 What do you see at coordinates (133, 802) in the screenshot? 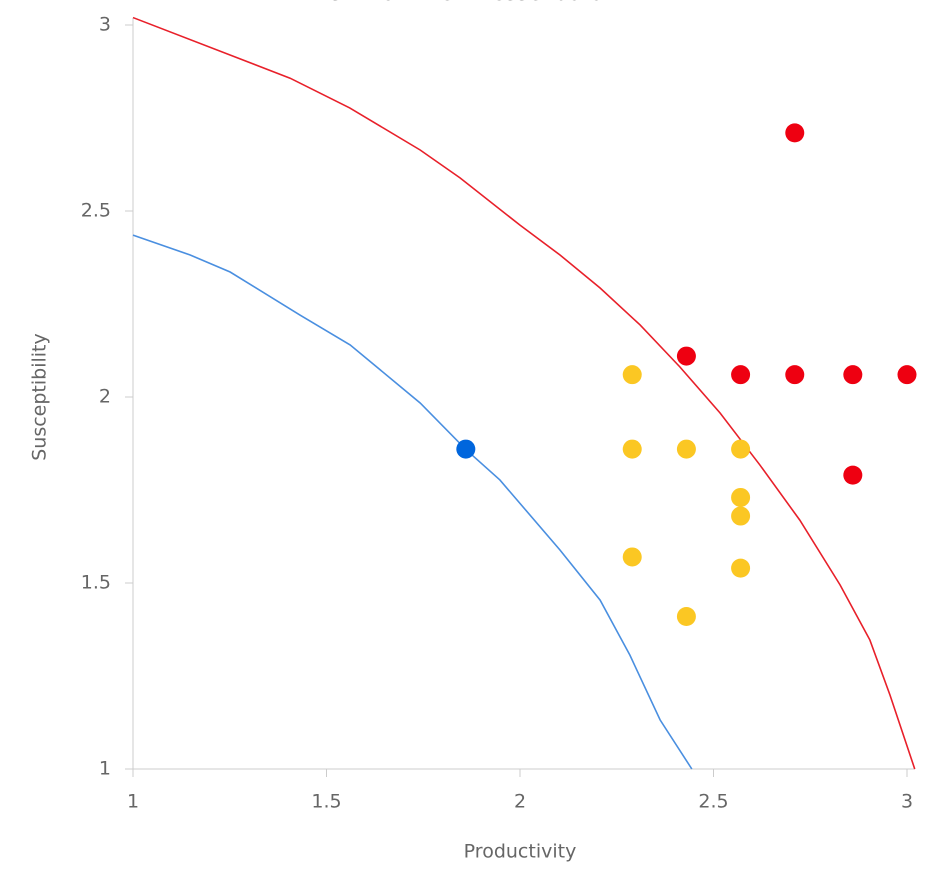
I see `x-tick-label: 1` at bounding box center [133, 802].